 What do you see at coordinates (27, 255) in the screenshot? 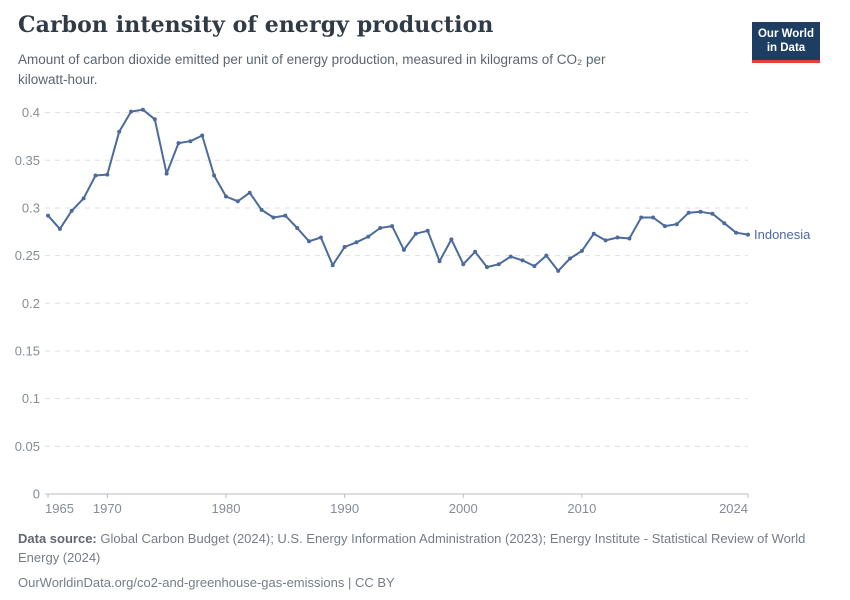
I see `y-tick-label: 0.25` at bounding box center [27, 255].